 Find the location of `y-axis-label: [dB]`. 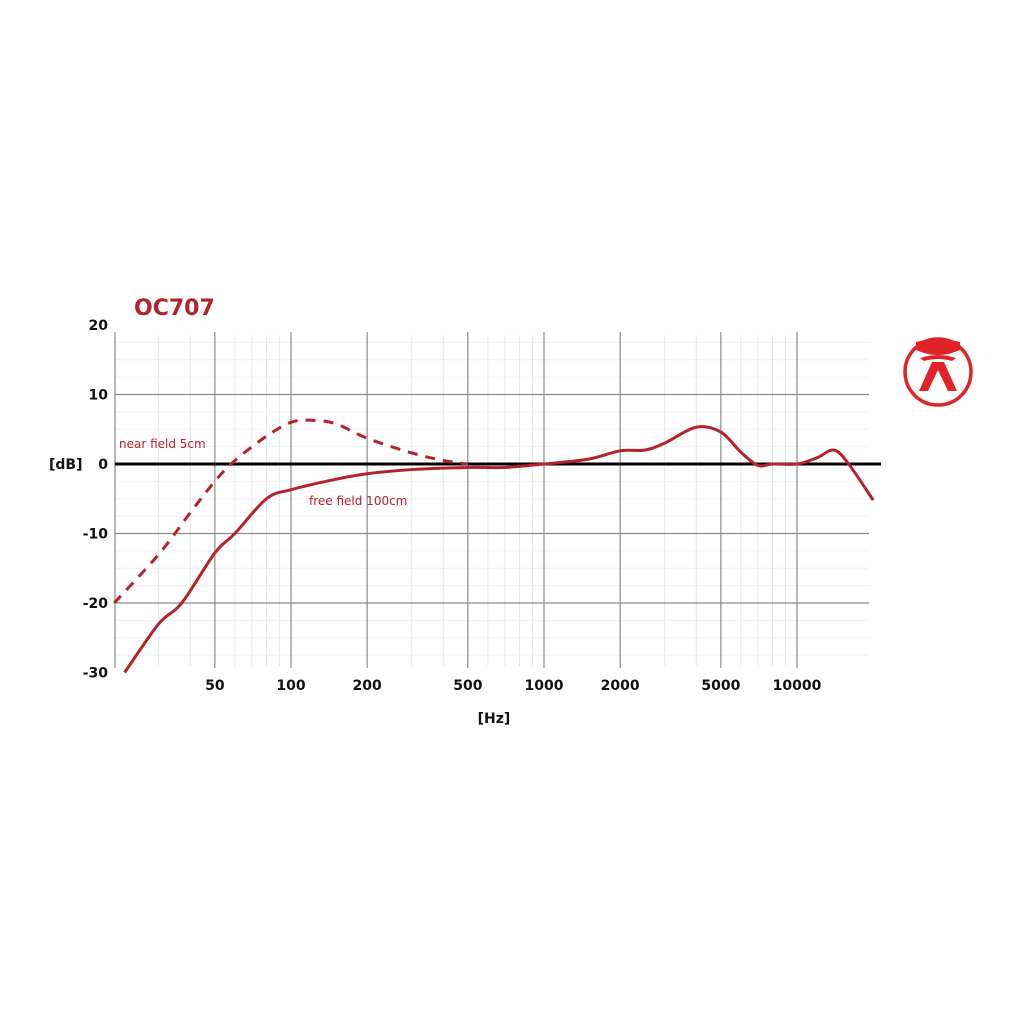

y-axis-label: [dB] is located at coordinates (66, 465).